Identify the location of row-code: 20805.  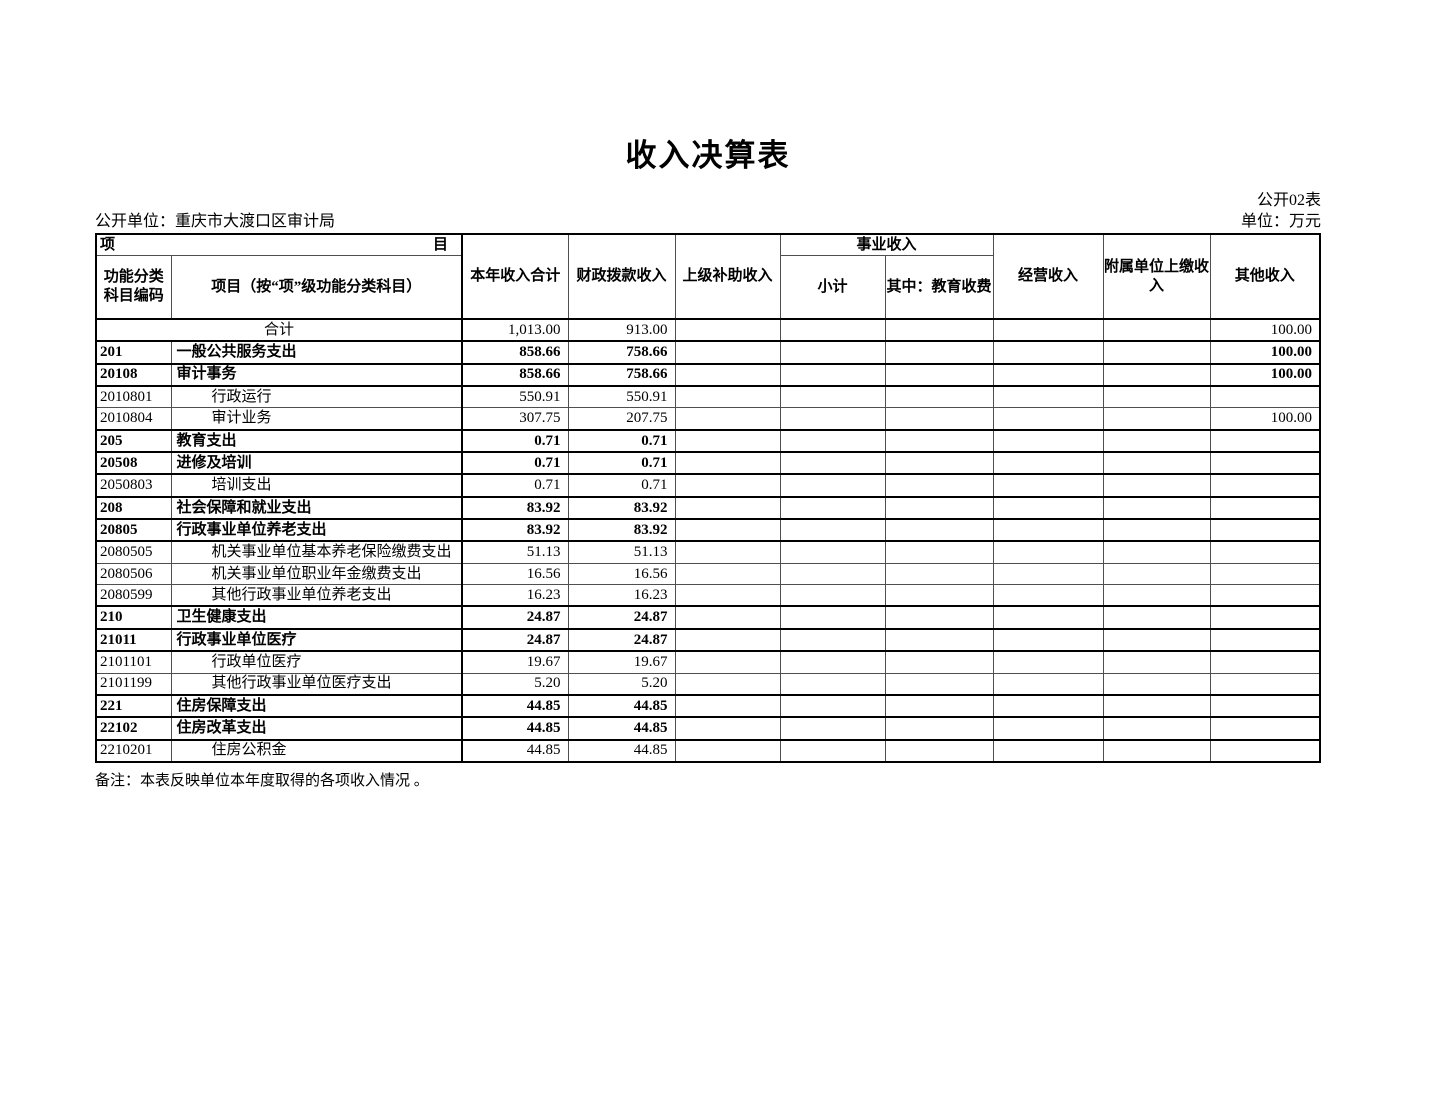
(133, 530).